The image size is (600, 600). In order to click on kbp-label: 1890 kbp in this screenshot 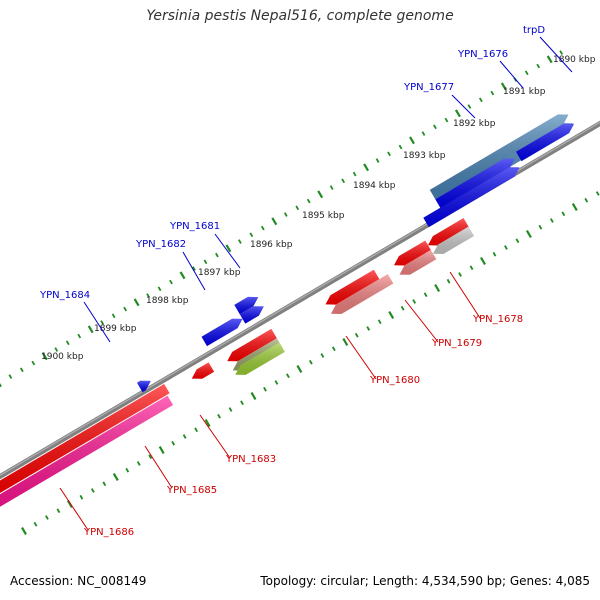, I will do `click(574, 60)`.